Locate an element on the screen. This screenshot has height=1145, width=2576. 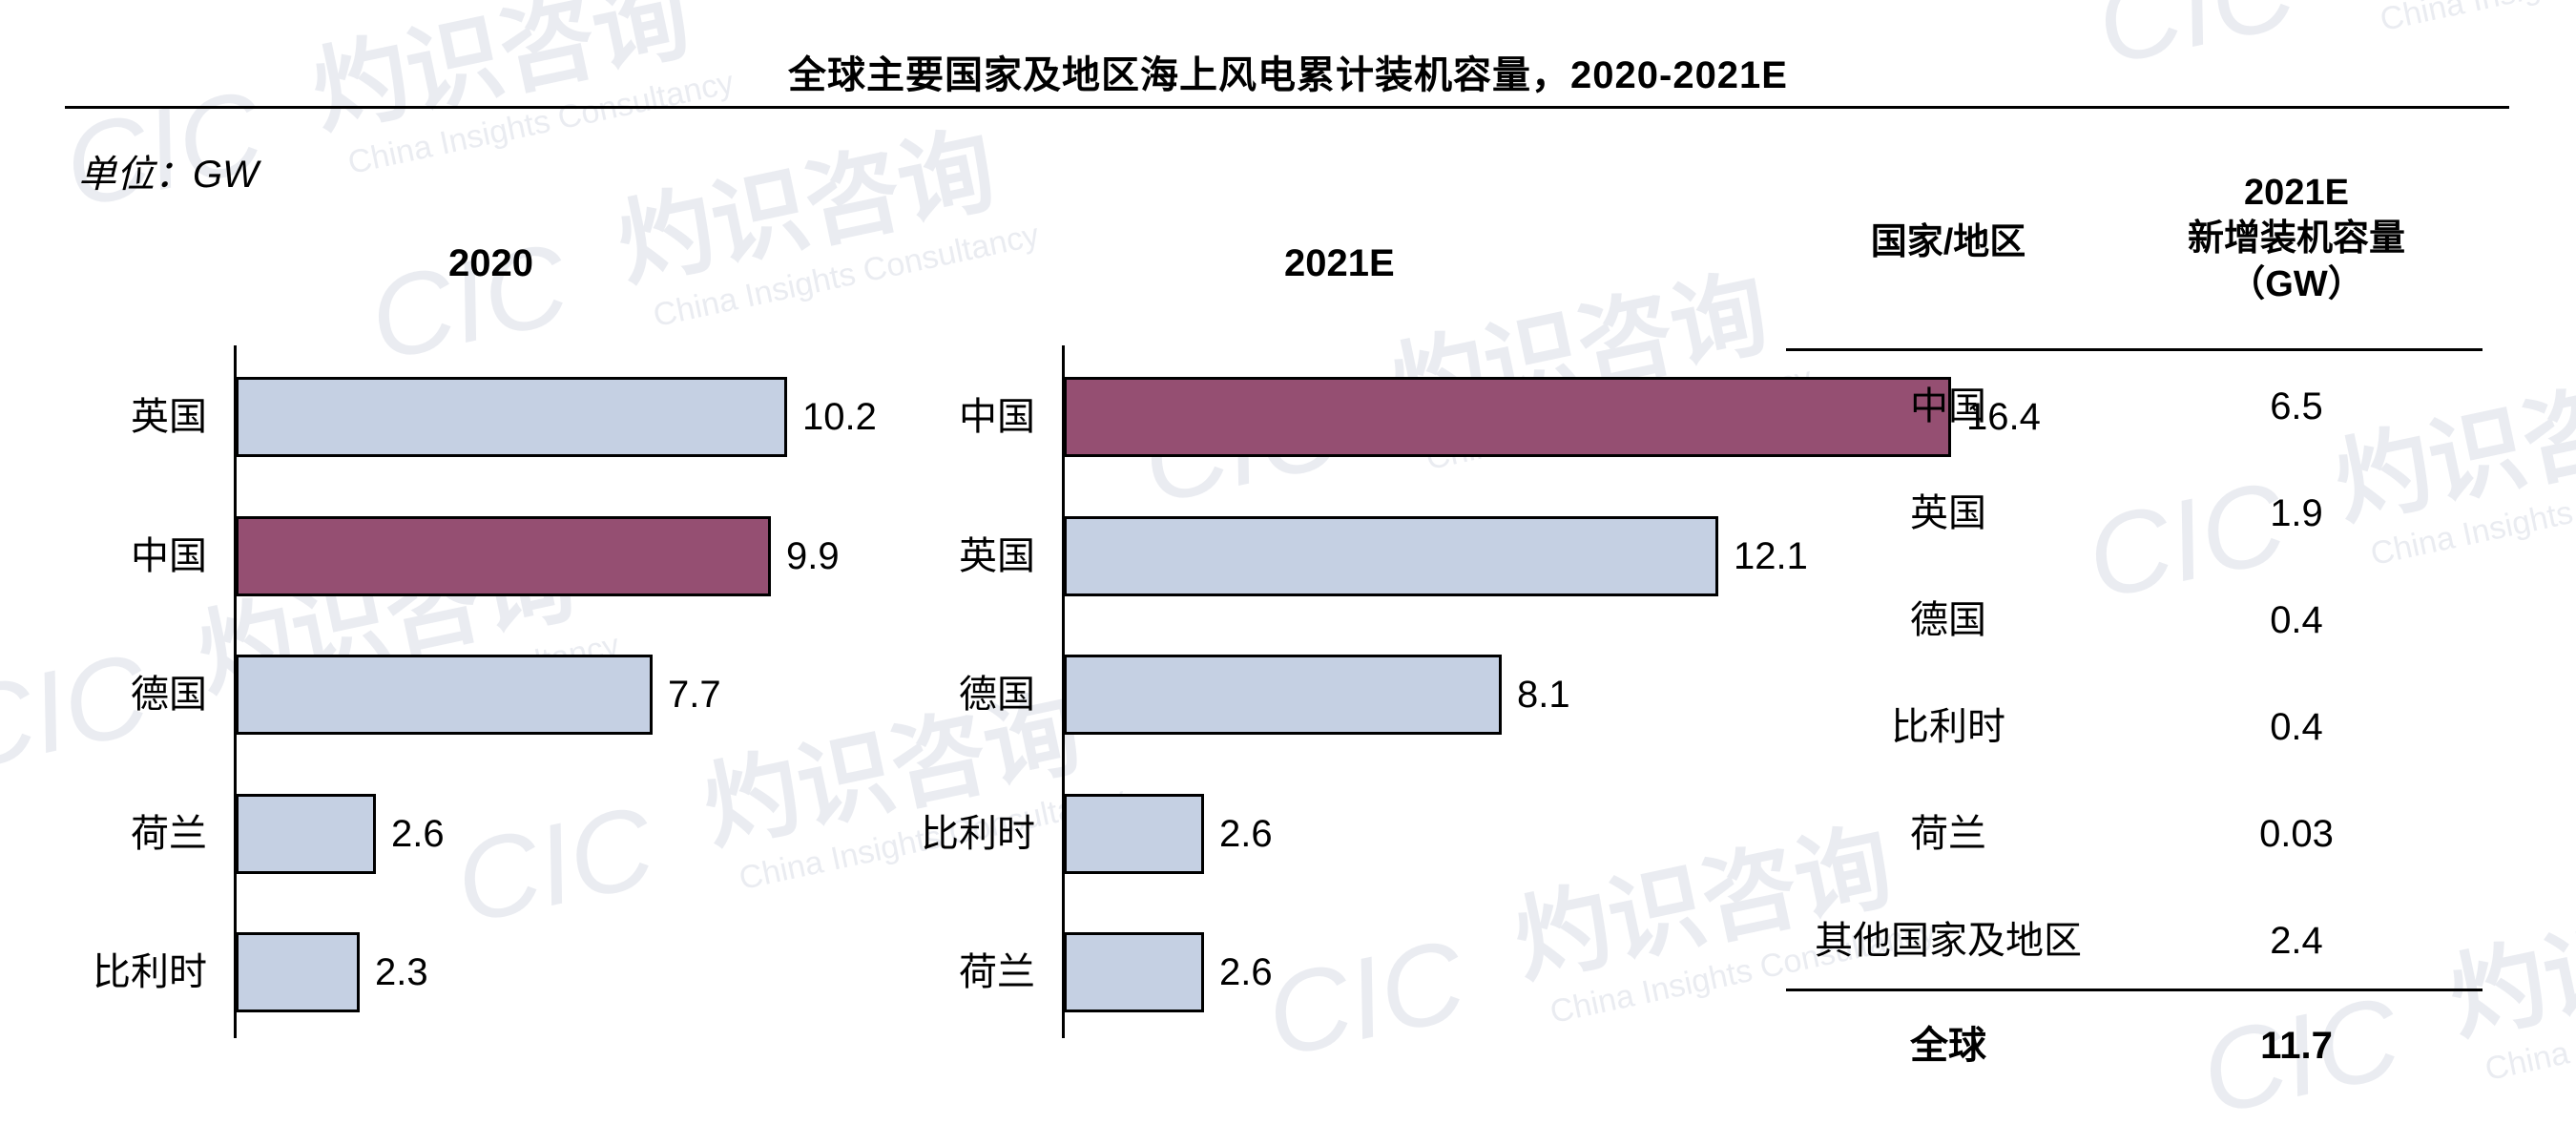
chart-2021e-axis is located at coordinates (1063, 691).